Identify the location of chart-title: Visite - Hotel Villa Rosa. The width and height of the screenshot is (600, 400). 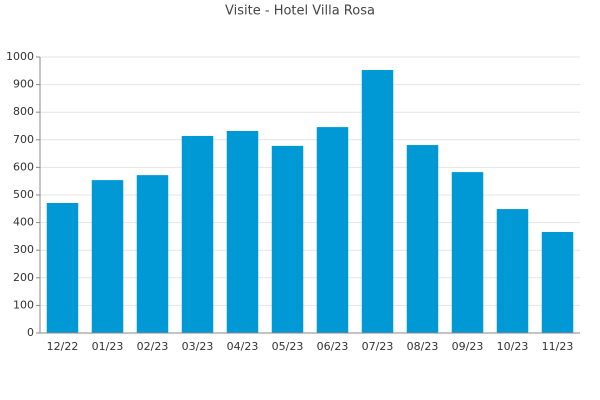
(300, 11).